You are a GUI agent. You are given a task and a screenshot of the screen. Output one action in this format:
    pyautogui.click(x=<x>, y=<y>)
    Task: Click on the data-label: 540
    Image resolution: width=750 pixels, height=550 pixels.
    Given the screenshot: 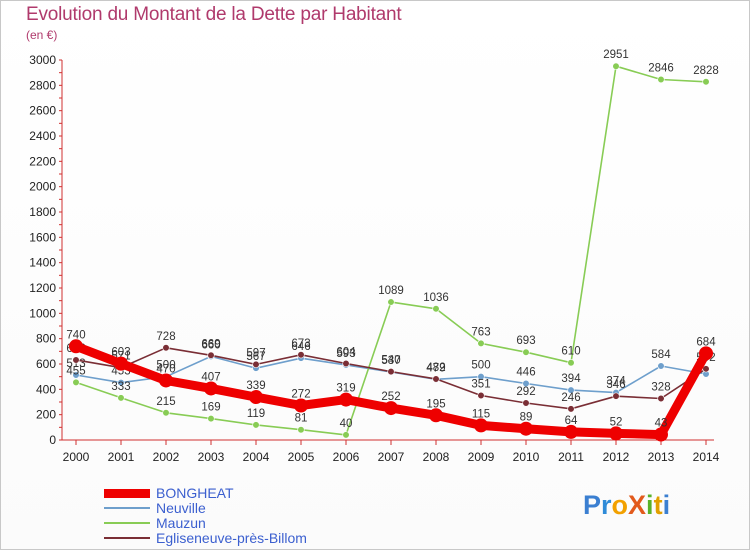 What is the action you would take?
    pyautogui.click(x=390, y=361)
    